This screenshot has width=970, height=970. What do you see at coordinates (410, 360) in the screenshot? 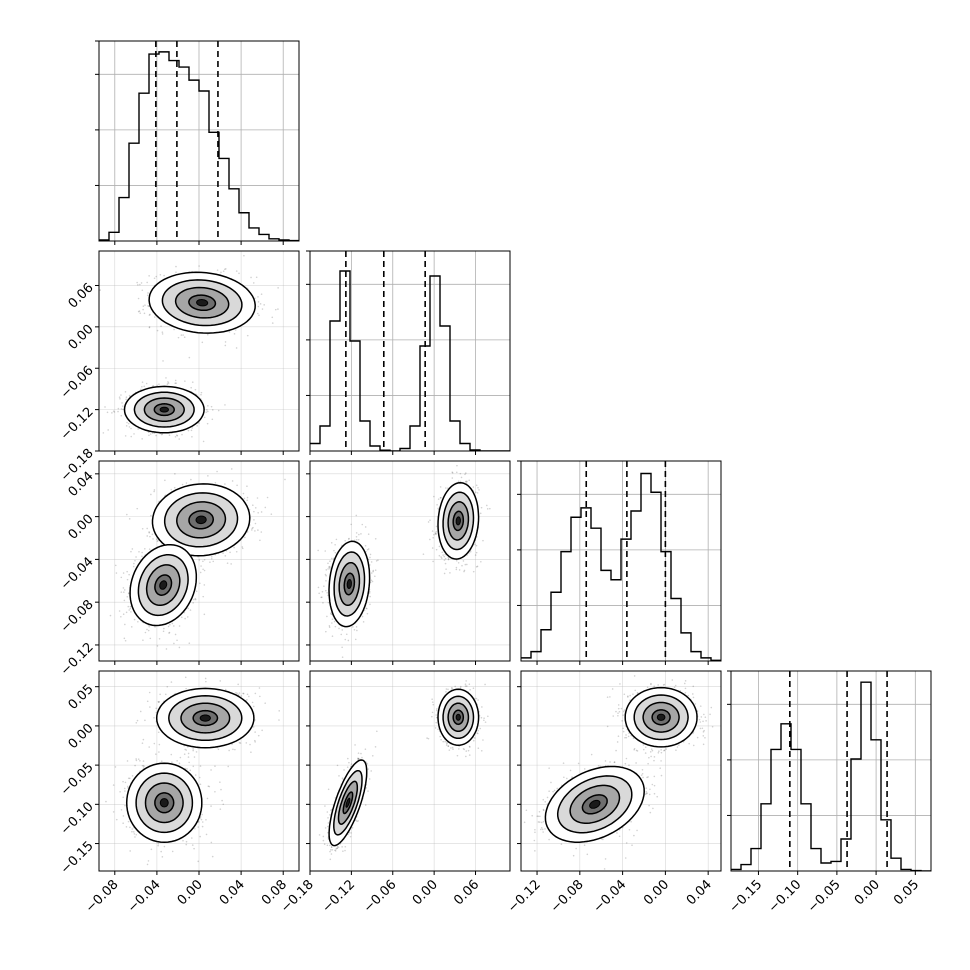
I see `histogram-step` at bounding box center [410, 360].